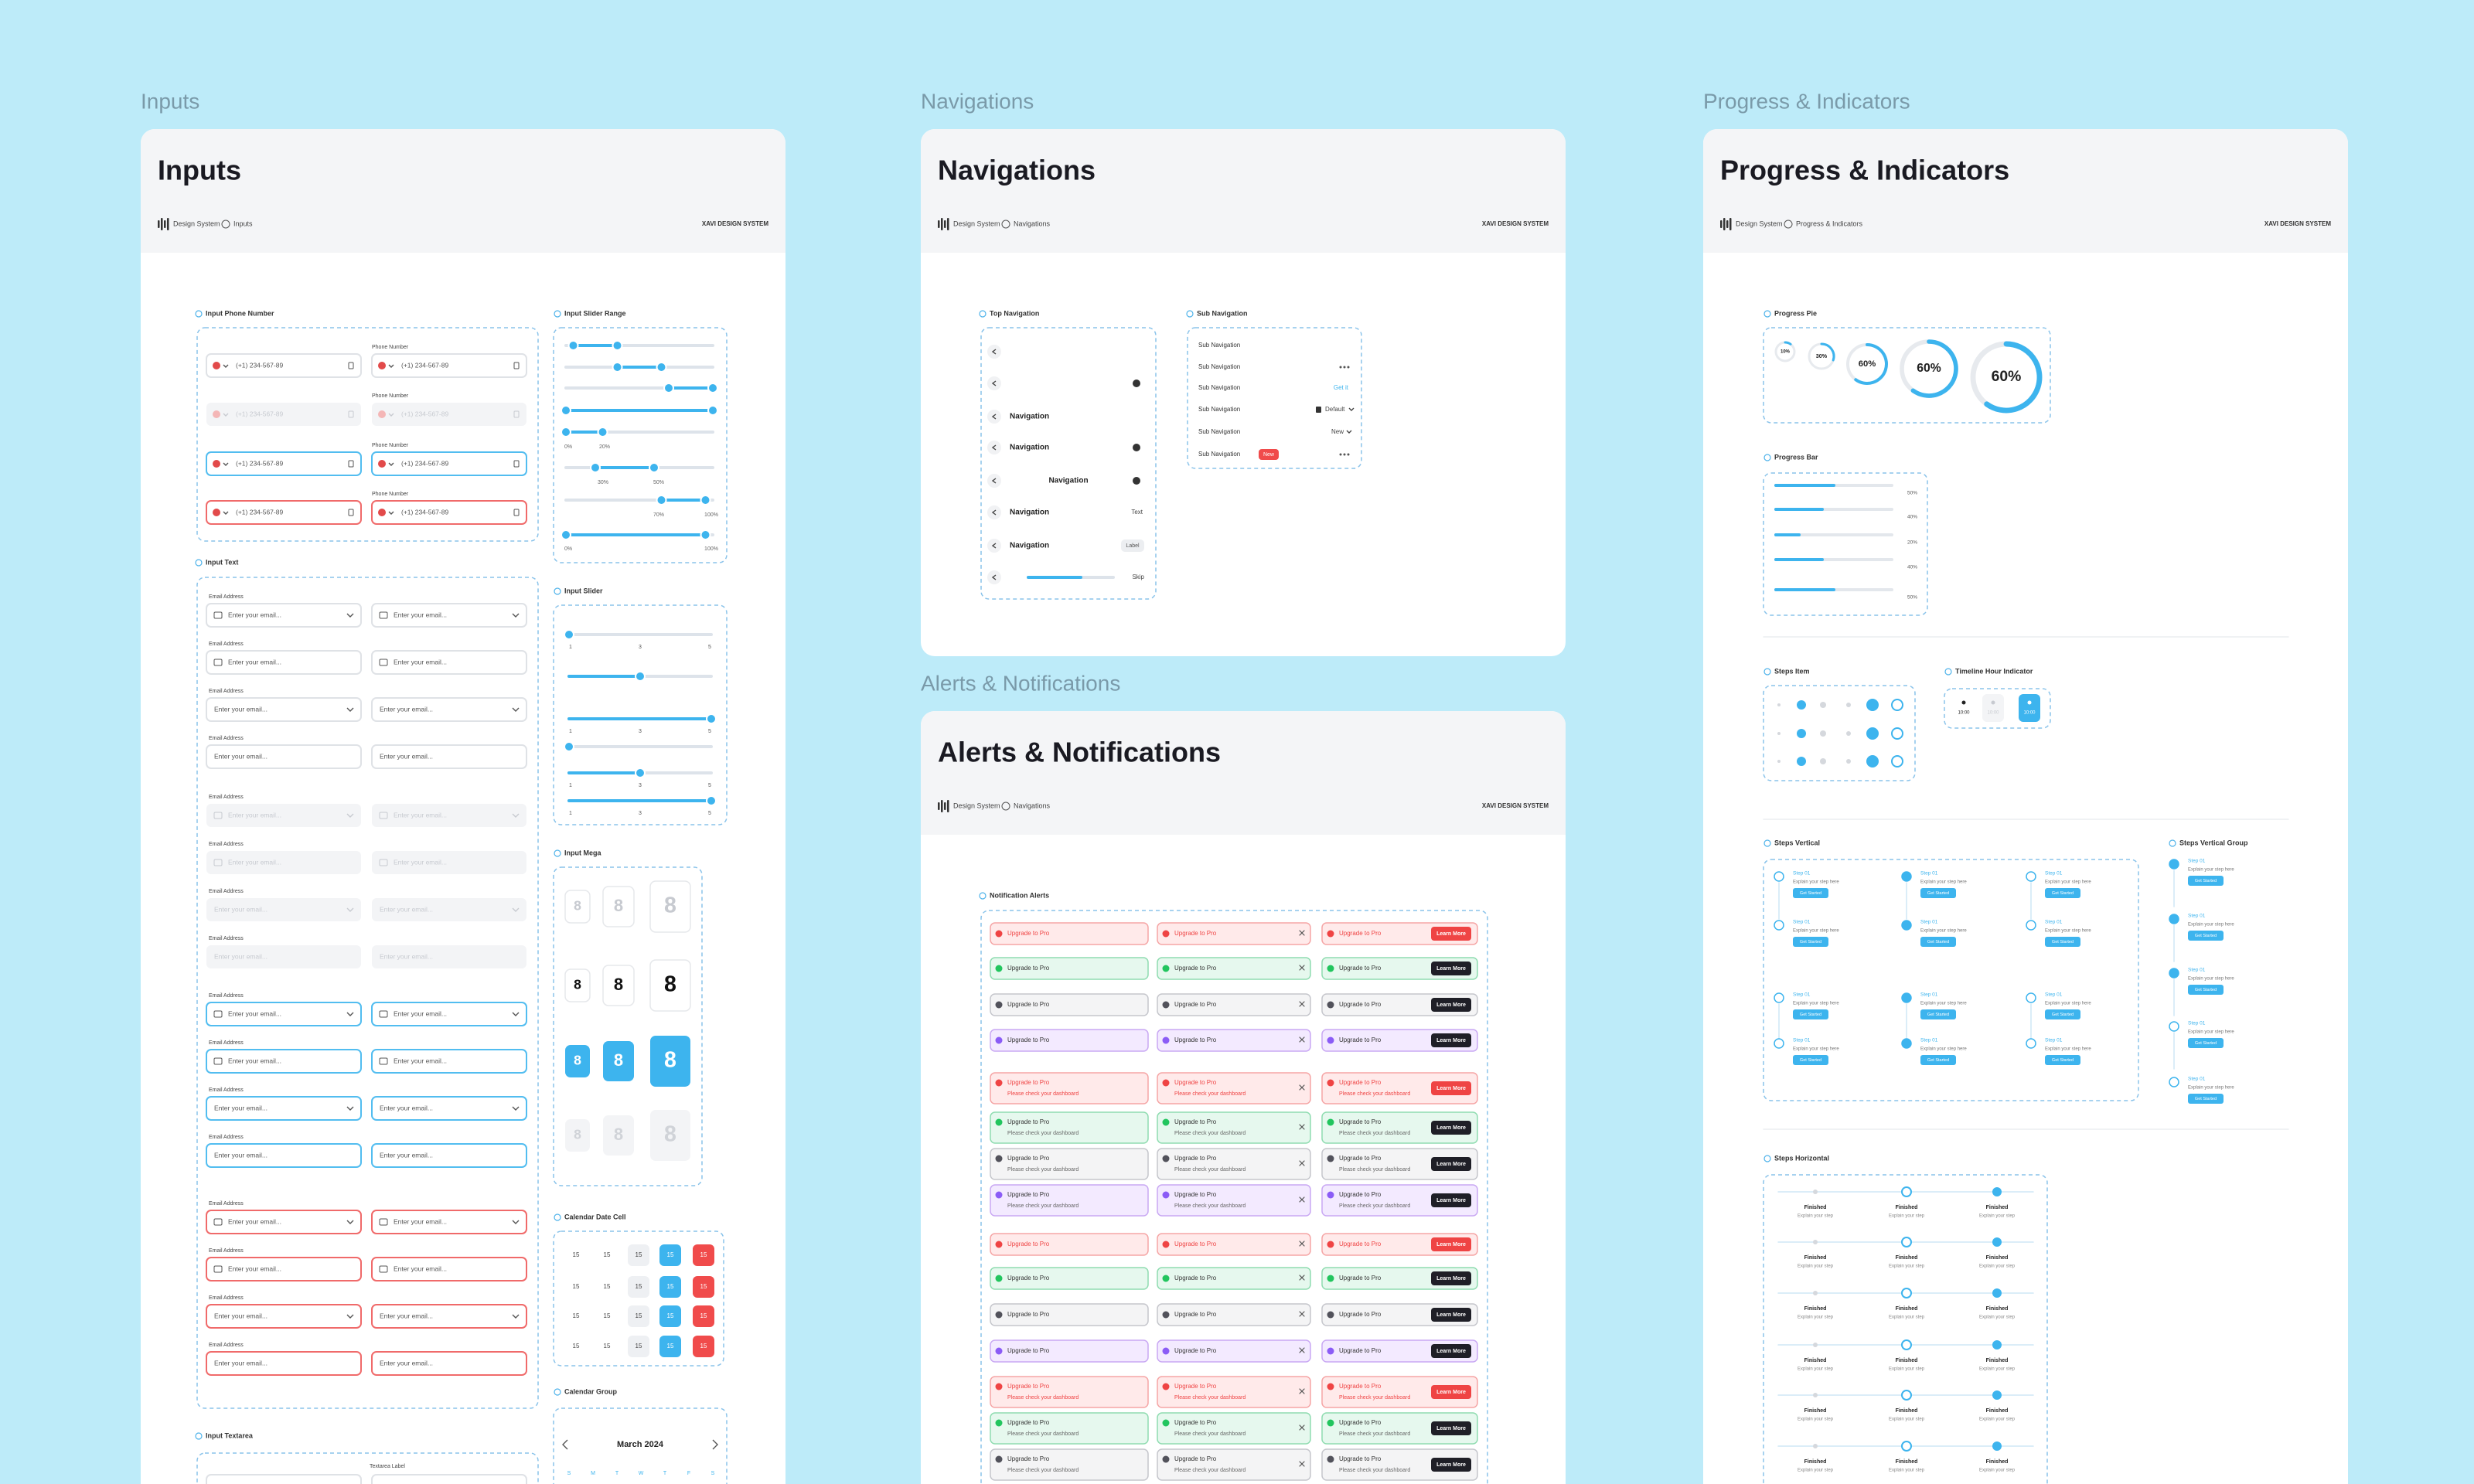  I want to click on nav-icon, so click(1136, 383).